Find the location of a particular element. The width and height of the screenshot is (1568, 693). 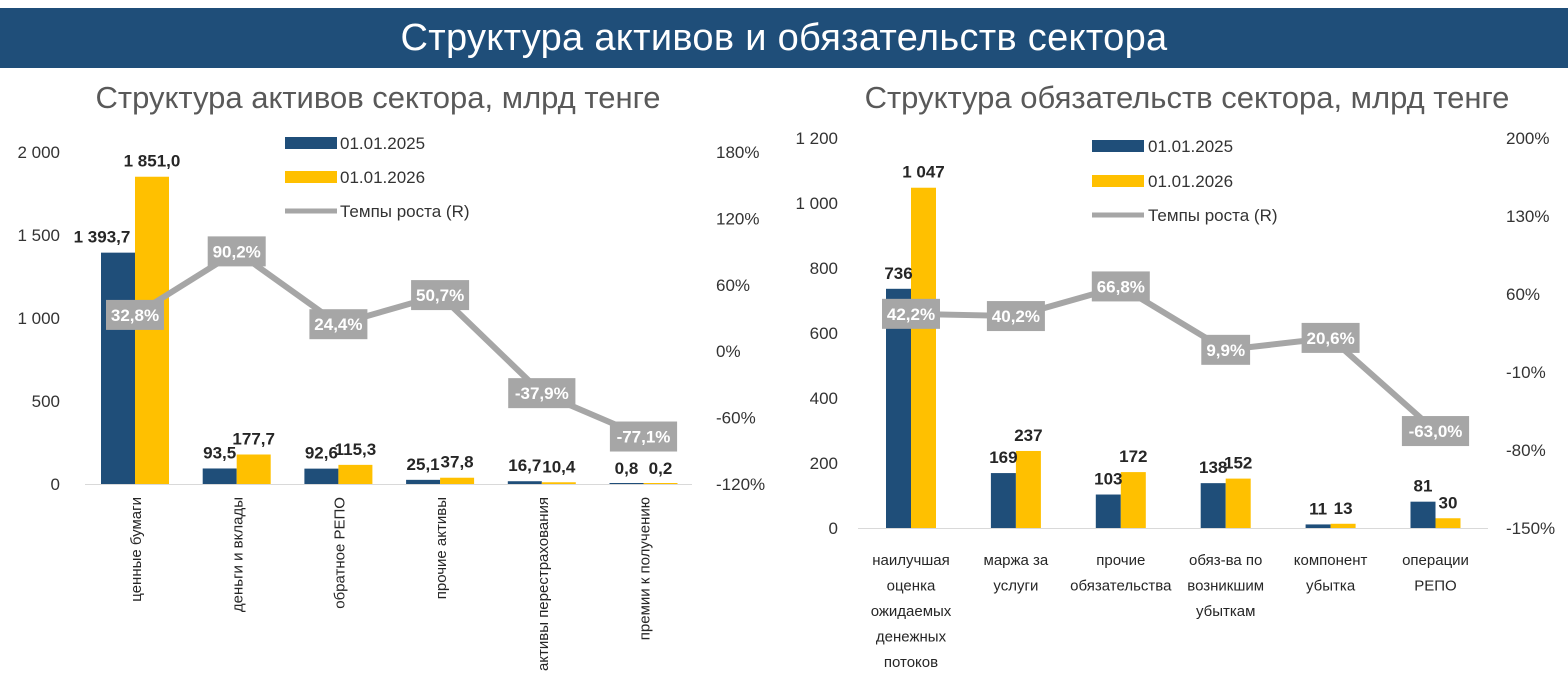

liabilities-growth-label: 40,2% is located at coordinates (1016, 316).